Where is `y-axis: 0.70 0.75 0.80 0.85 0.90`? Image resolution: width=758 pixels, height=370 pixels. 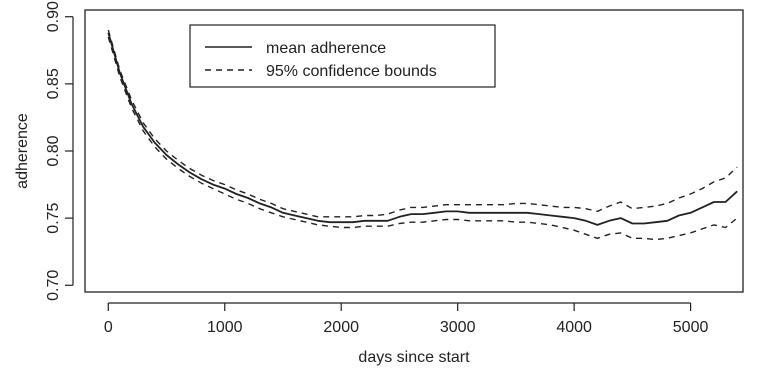
y-axis: 0.70 0.75 0.80 0.85 0.90 is located at coordinates (59, 151).